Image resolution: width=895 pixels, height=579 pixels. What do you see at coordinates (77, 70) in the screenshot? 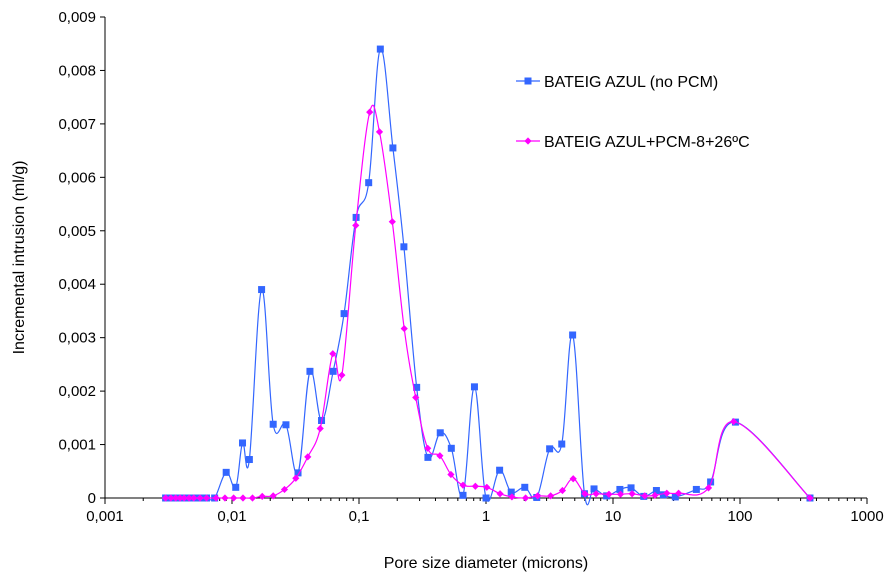
I see `y-tick-label: 0,008` at bounding box center [77, 70].